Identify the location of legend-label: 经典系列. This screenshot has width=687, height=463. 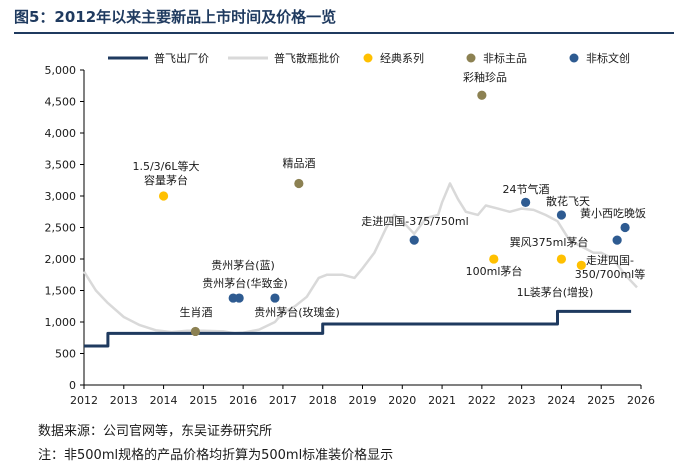
(402, 58).